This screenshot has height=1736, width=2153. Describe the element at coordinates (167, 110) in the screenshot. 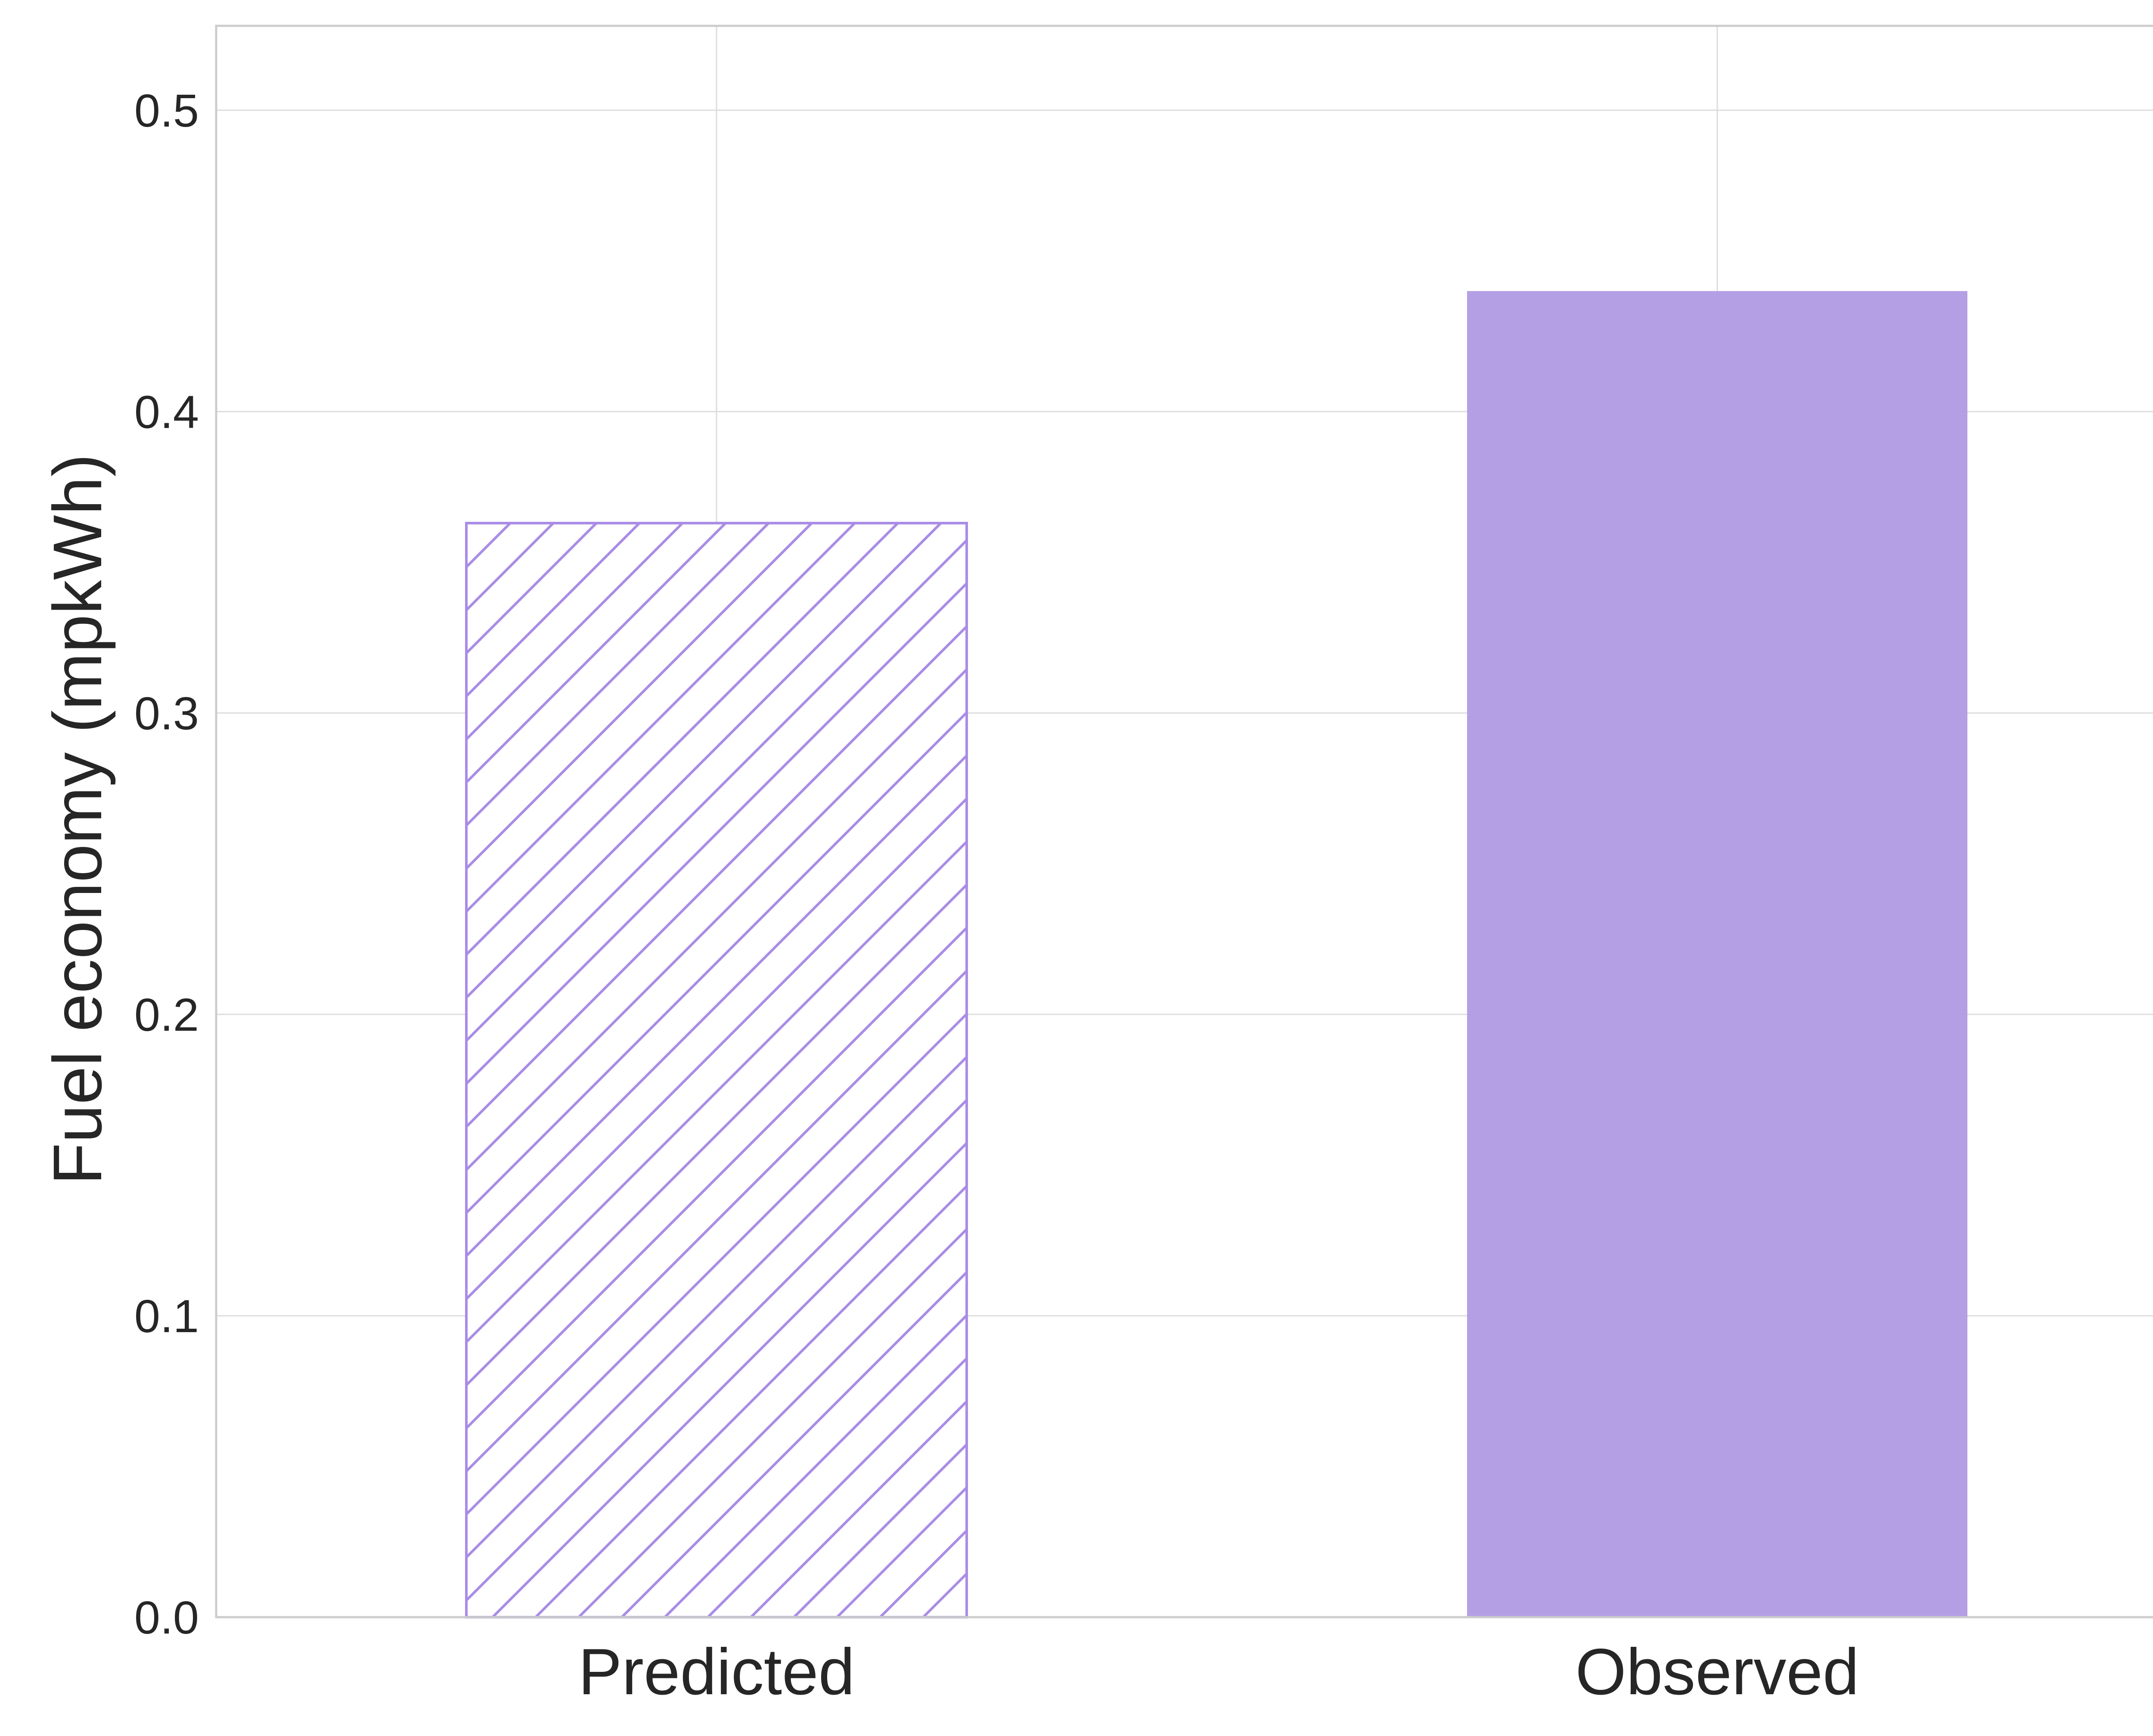

I see `y-tick-label: 0.5` at that location.